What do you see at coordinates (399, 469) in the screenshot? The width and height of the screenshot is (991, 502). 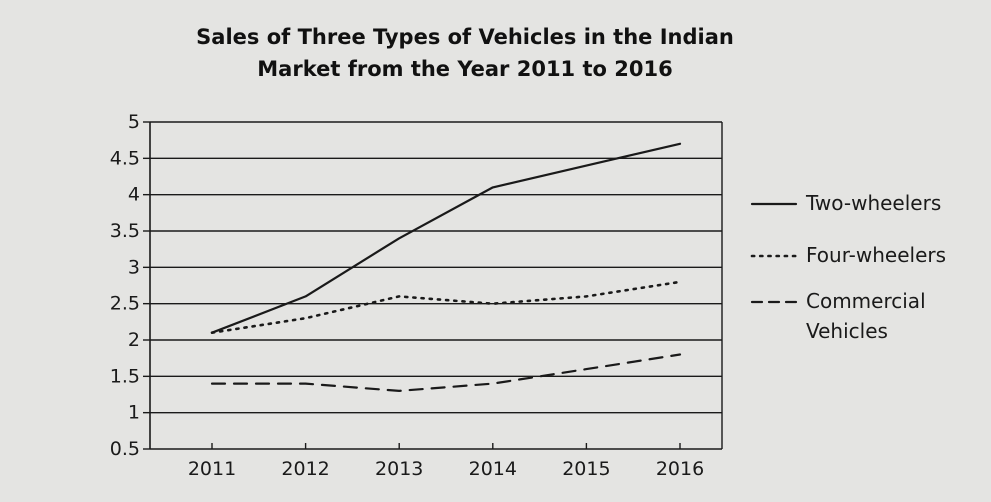 I see `x-tick-label: 2013` at bounding box center [399, 469].